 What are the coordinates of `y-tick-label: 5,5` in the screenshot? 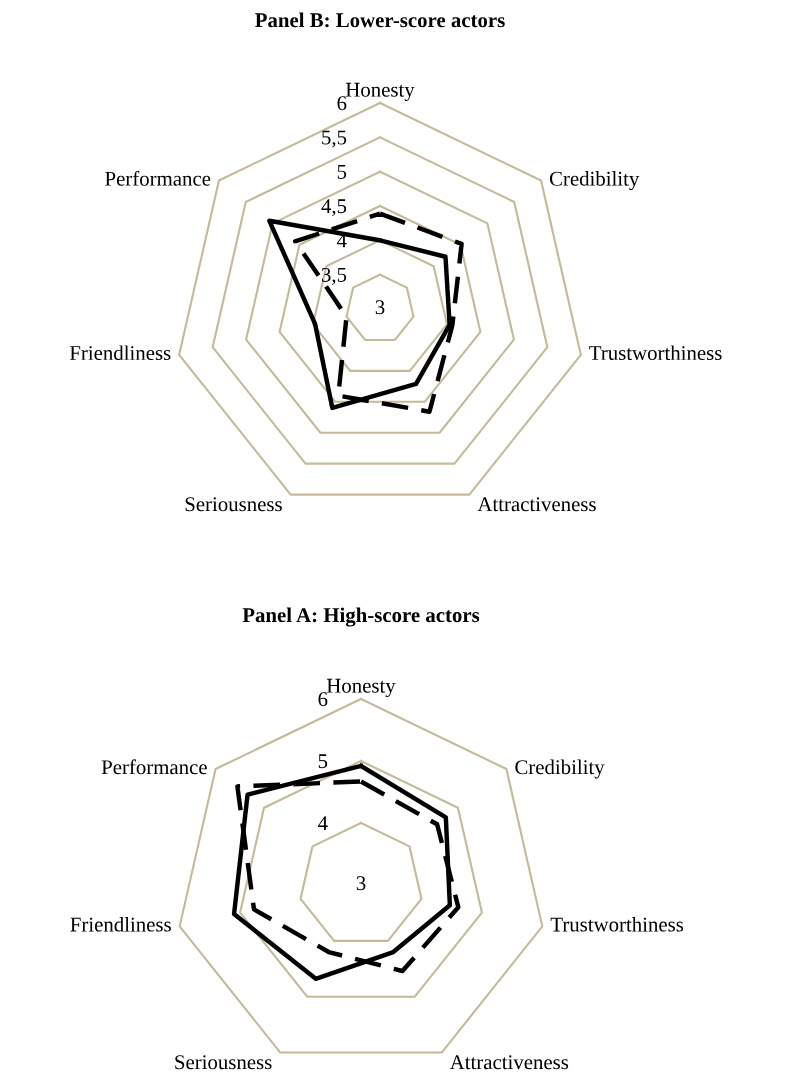 It's located at (334, 139).